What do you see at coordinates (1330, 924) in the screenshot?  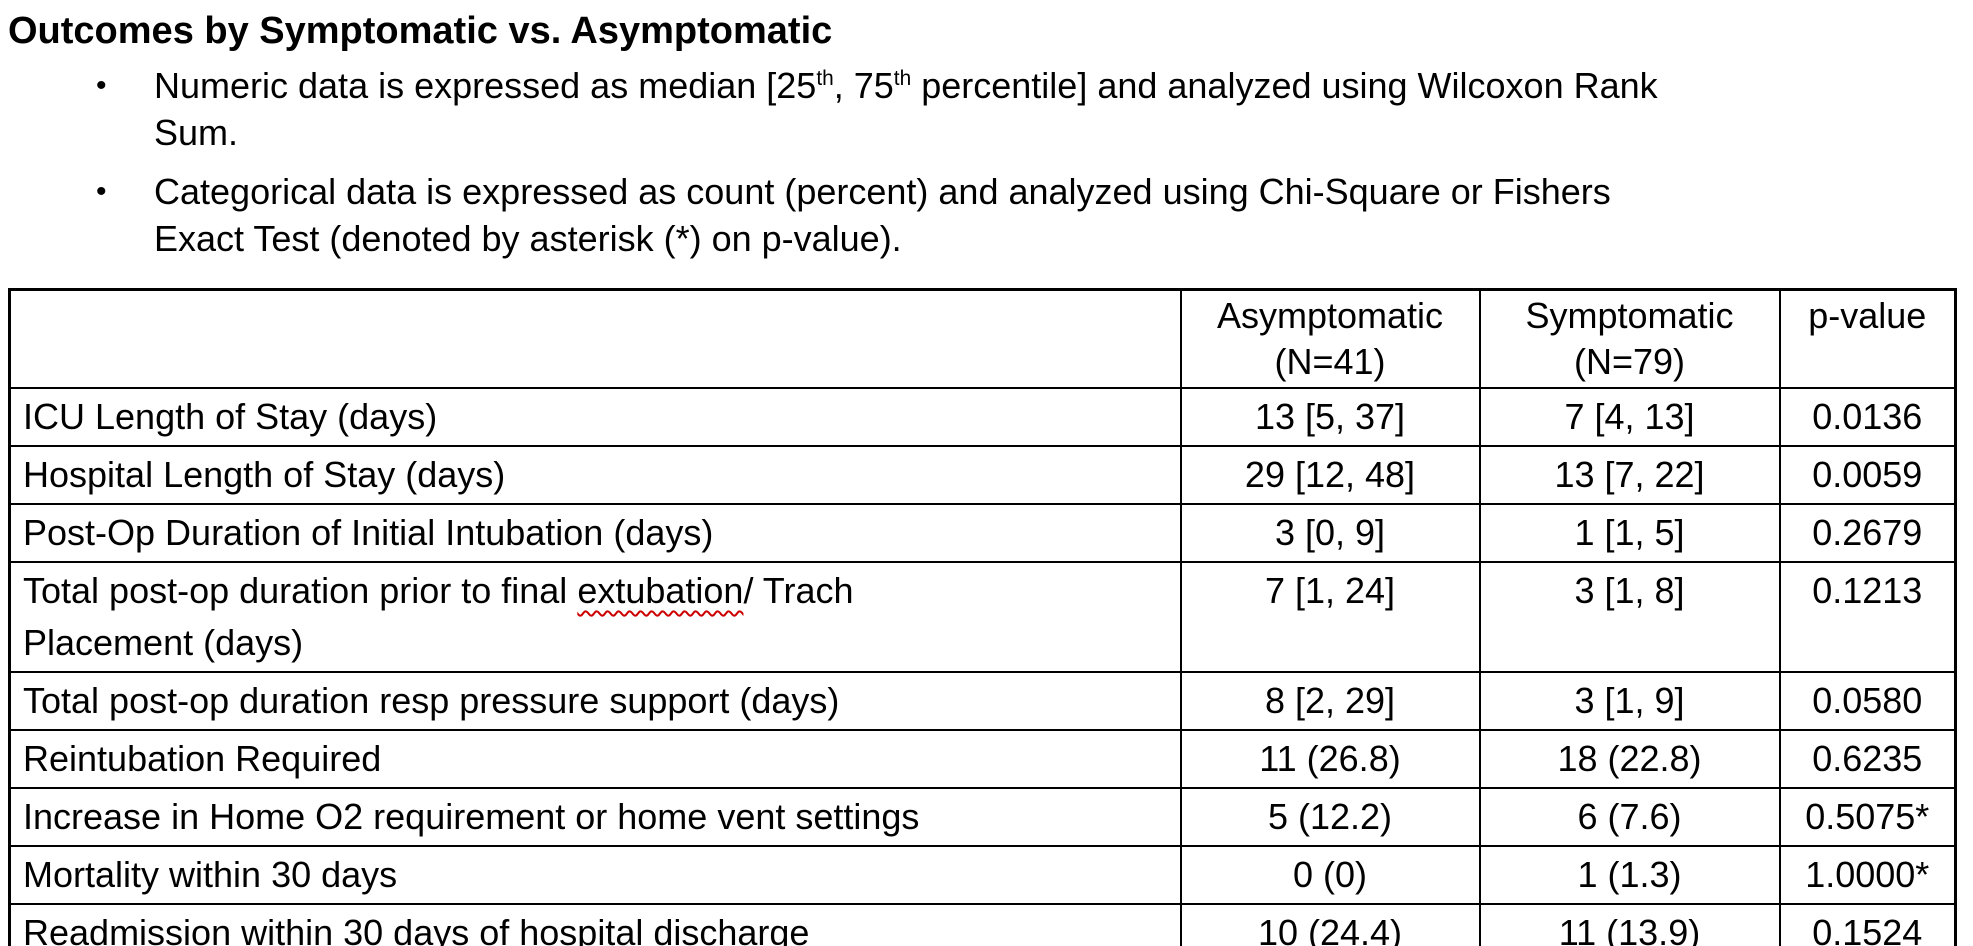 I see `asymptomatic-value-cell: 10 (24.4)` at bounding box center [1330, 924].